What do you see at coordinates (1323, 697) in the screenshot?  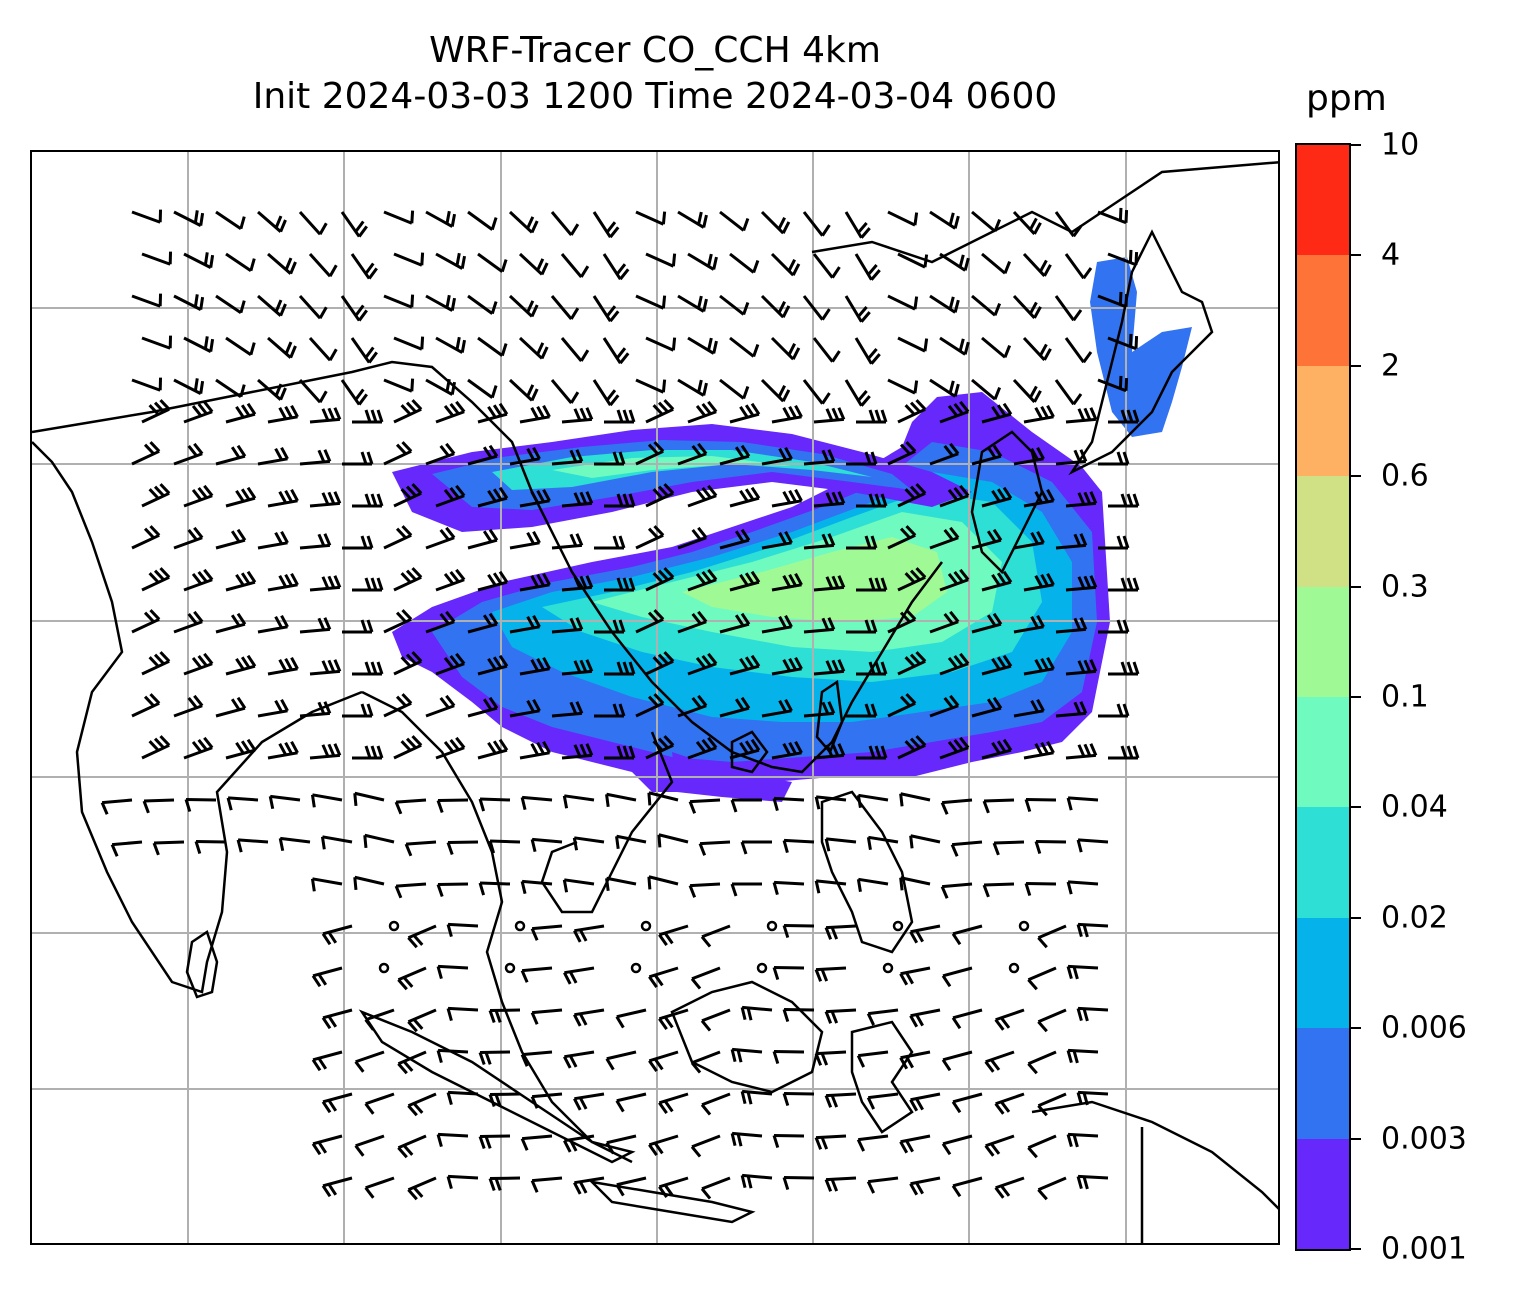 I see `colorbar` at bounding box center [1323, 697].